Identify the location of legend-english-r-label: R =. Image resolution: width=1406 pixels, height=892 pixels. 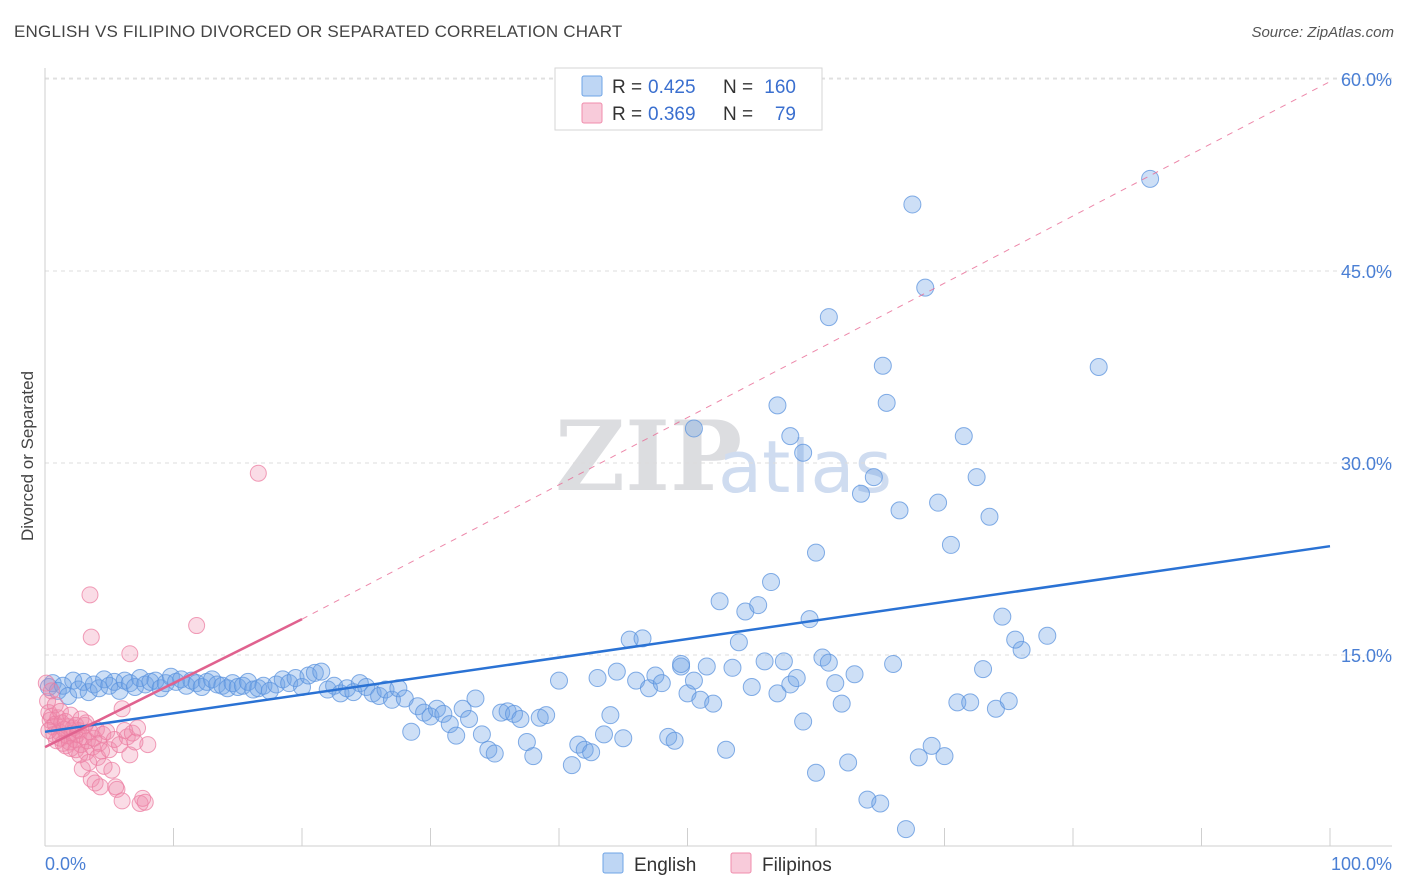
(627, 87).